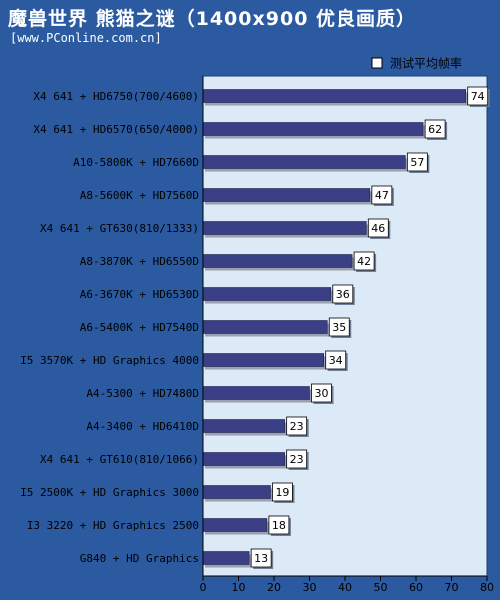 Image resolution: width=500 pixels, height=600 pixels. I want to click on data-label: 74, so click(478, 96).